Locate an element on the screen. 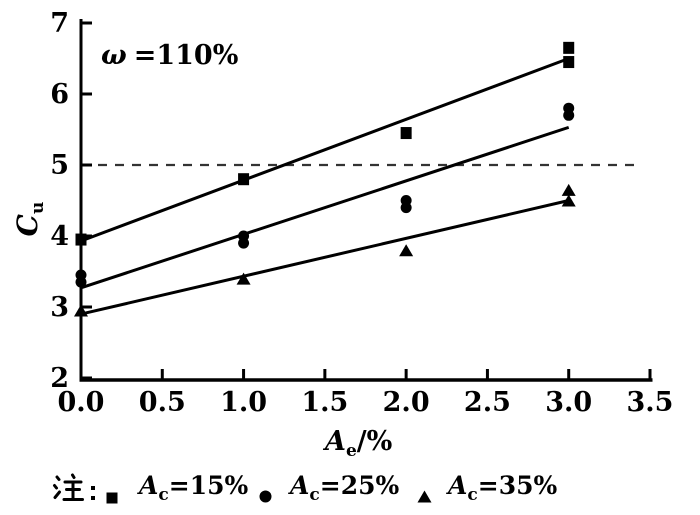  y-tick-label: 4 is located at coordinates (59, 236).